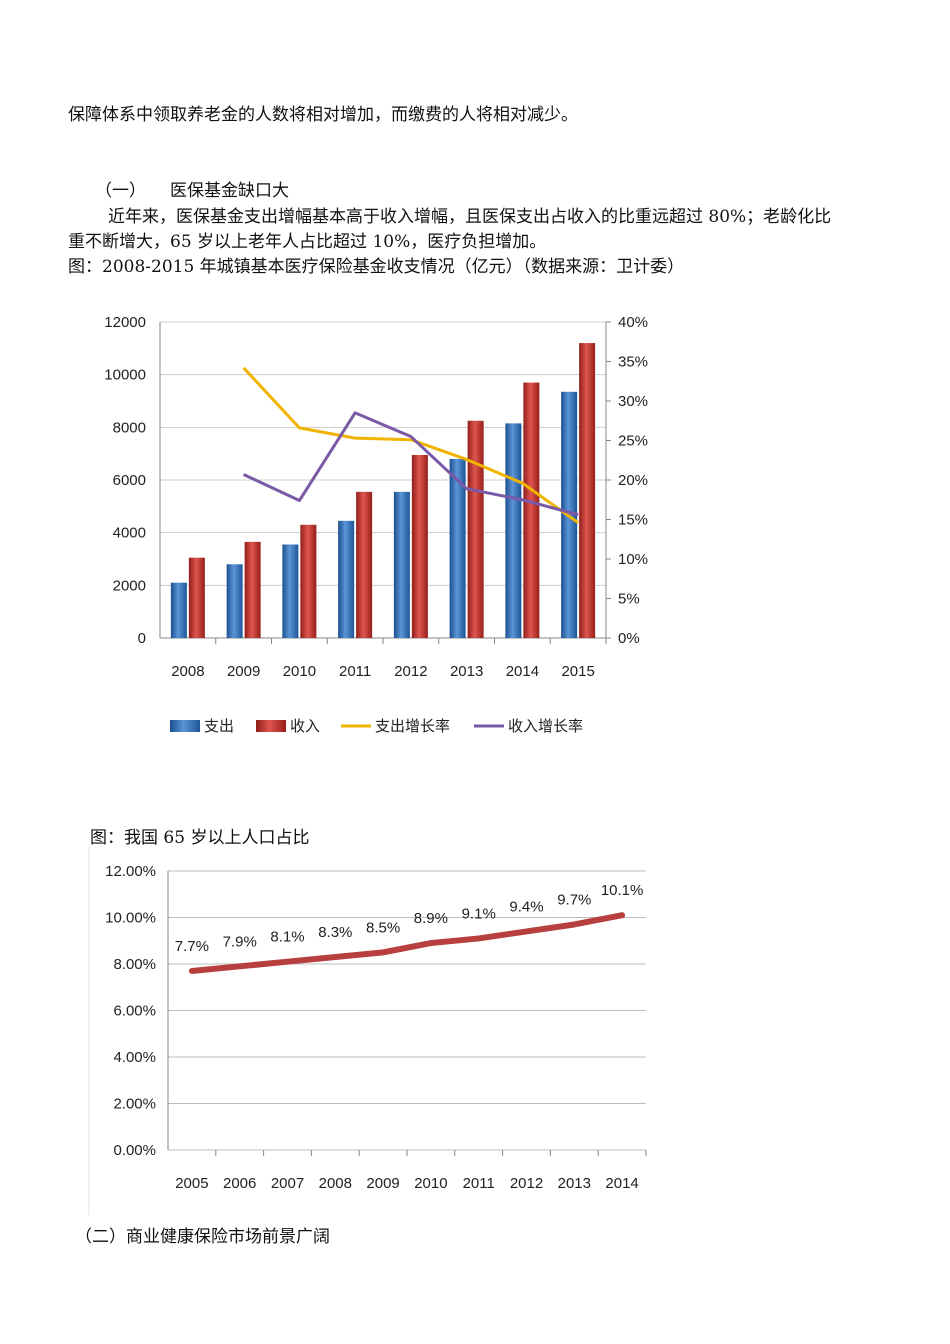  I want to click on data-label: 8.1%, so click(287, 937).